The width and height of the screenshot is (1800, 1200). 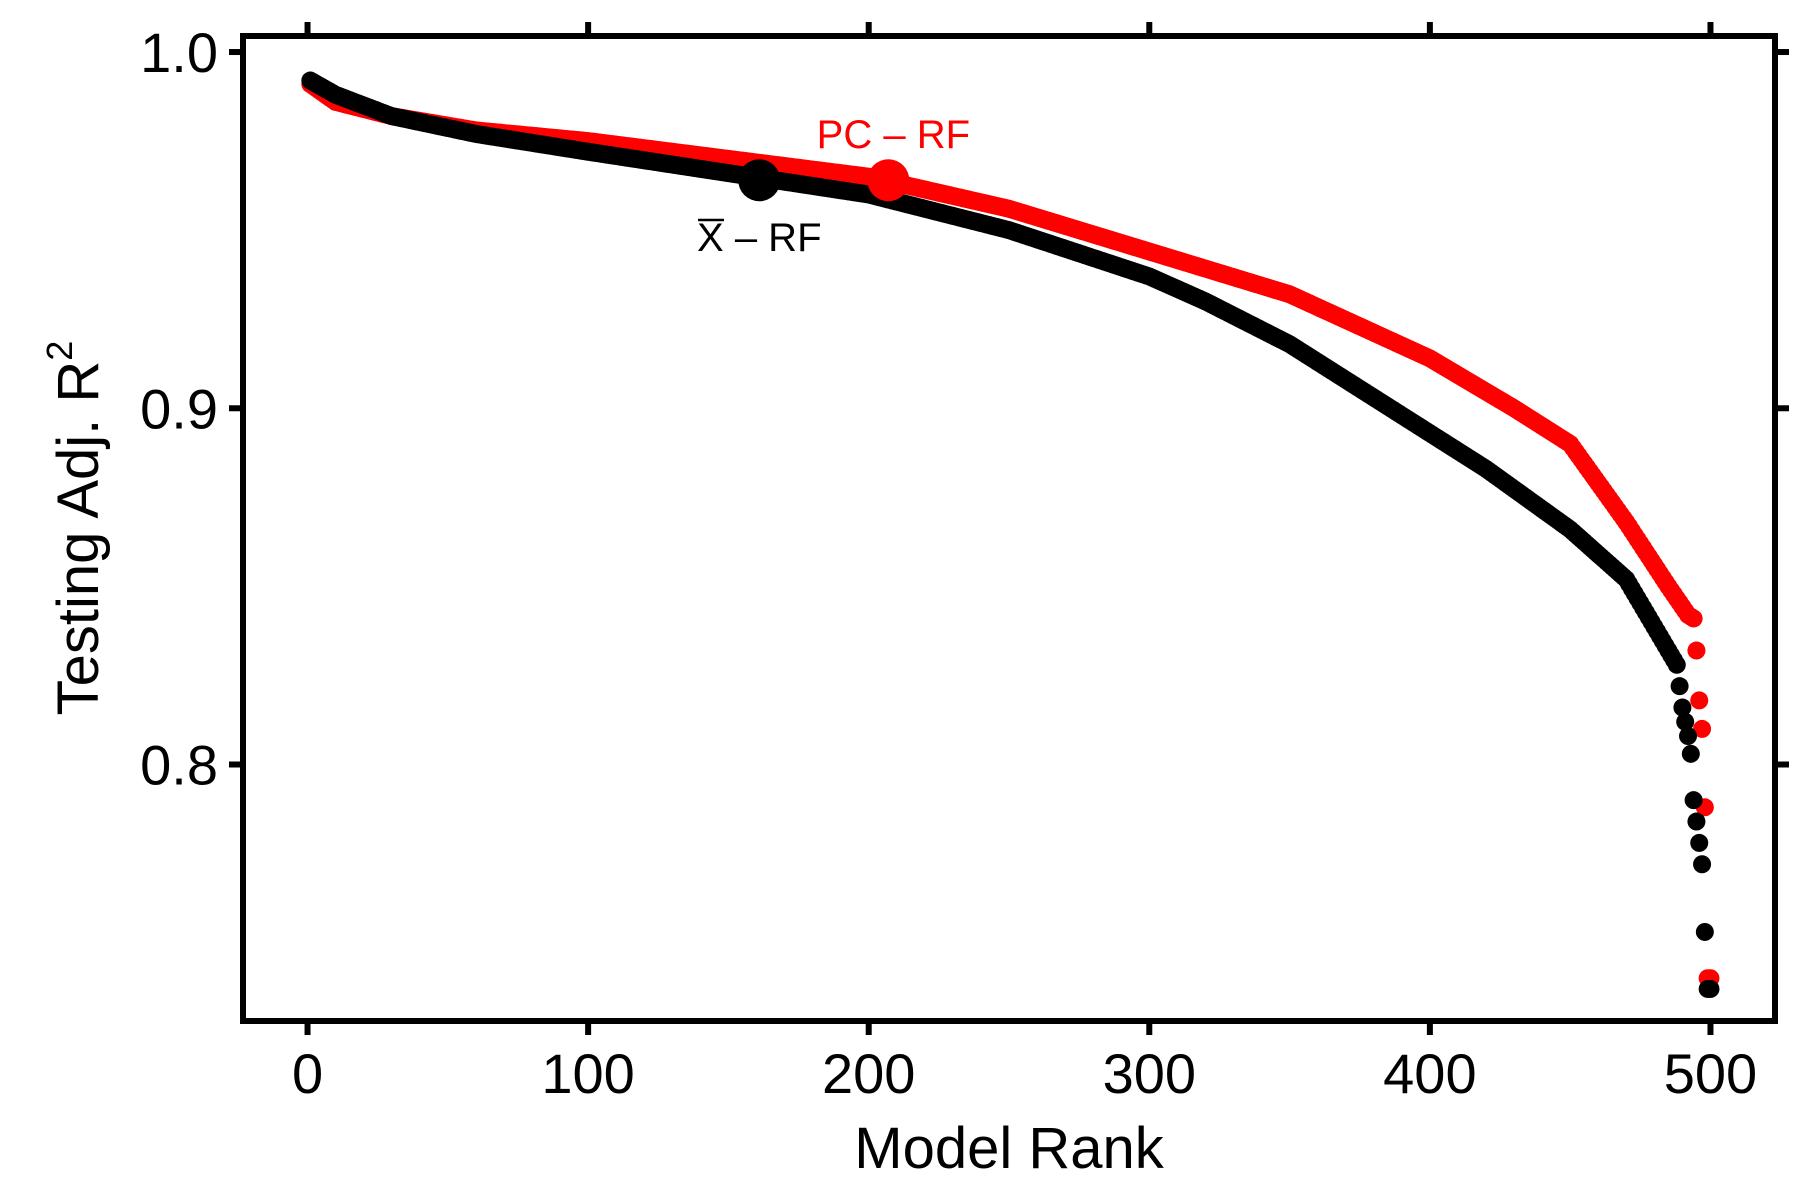 What do you see at coordinates (307, 1073) in the screenshot?
I see `x-tick-label: 0` at bounding box center [307, 1073].